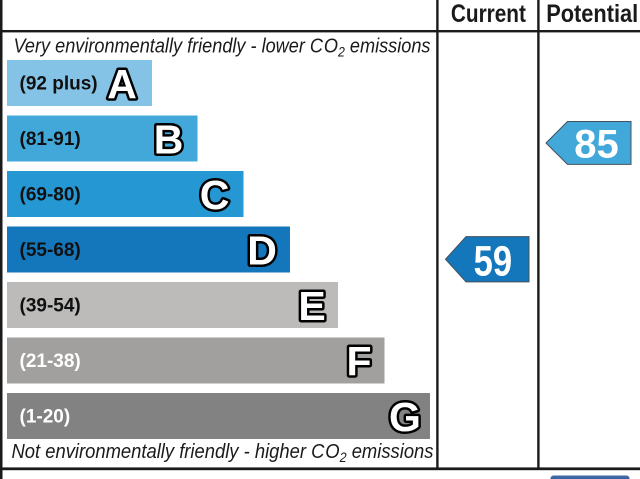  Describe the element at coordinates (59, 84) in the screenshot. I see `svg-text: (92 plus)` at that location.